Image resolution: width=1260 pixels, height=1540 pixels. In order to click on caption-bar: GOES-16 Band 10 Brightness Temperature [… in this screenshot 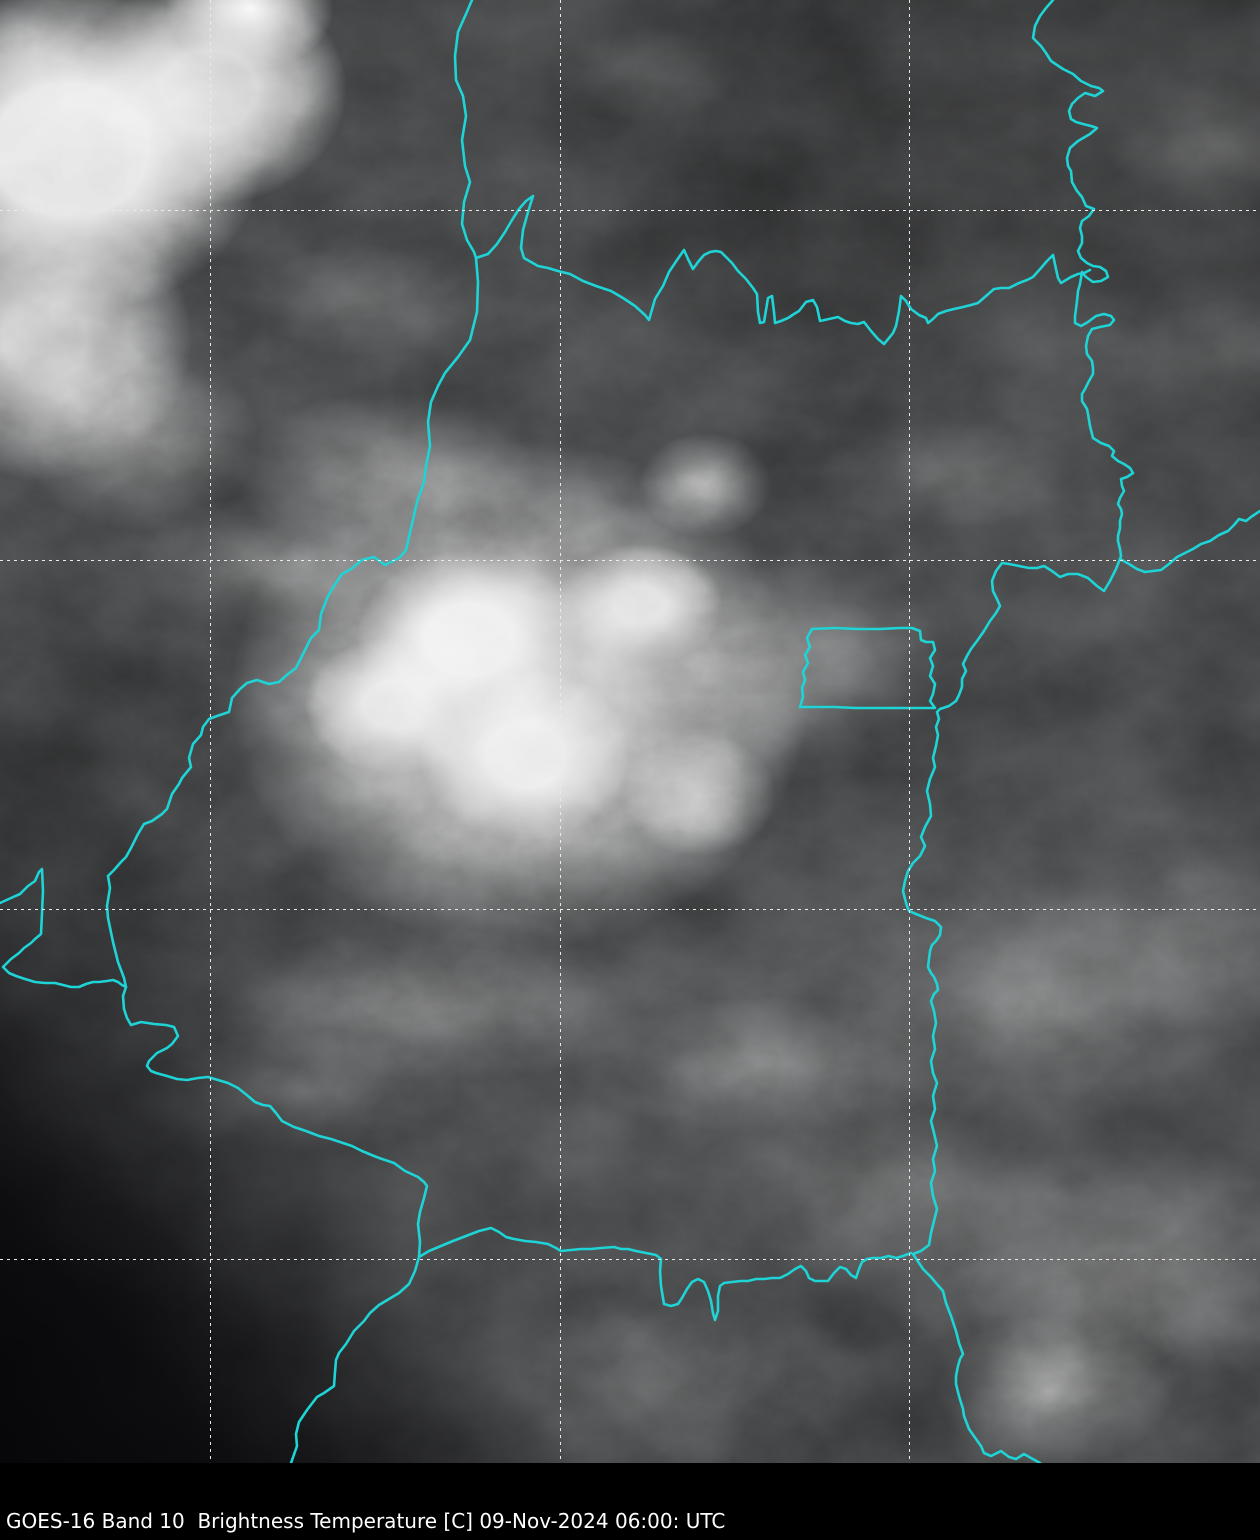, I will do `click(630, 1501)`.